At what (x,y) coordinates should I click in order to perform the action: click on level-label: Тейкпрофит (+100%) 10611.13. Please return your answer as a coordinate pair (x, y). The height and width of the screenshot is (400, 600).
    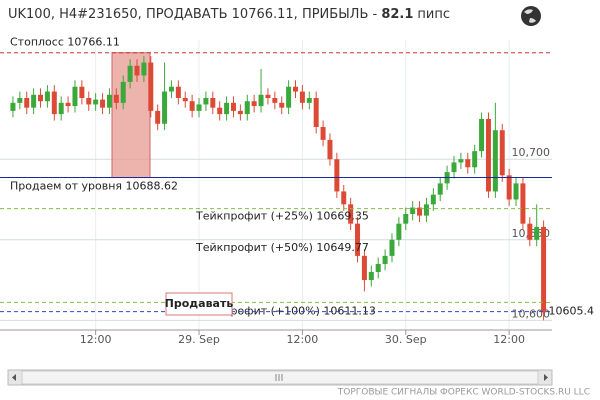
    Looking at the image, I should click on (285, 310).